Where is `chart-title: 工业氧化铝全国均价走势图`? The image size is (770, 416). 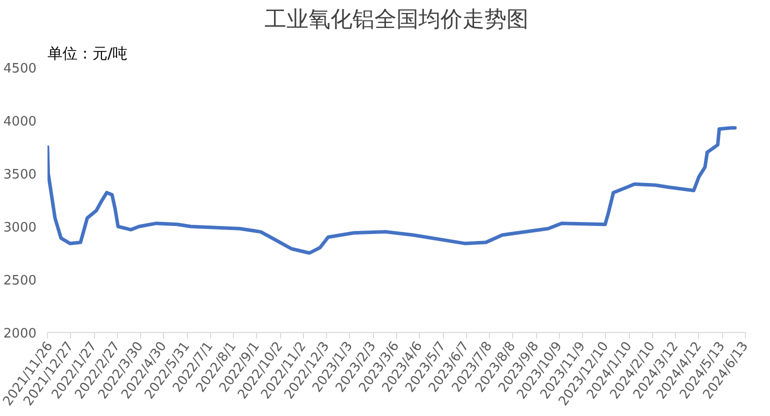 chart-title: 工业氧化铝全国均价走势图 is located at coordinates (396, 20).